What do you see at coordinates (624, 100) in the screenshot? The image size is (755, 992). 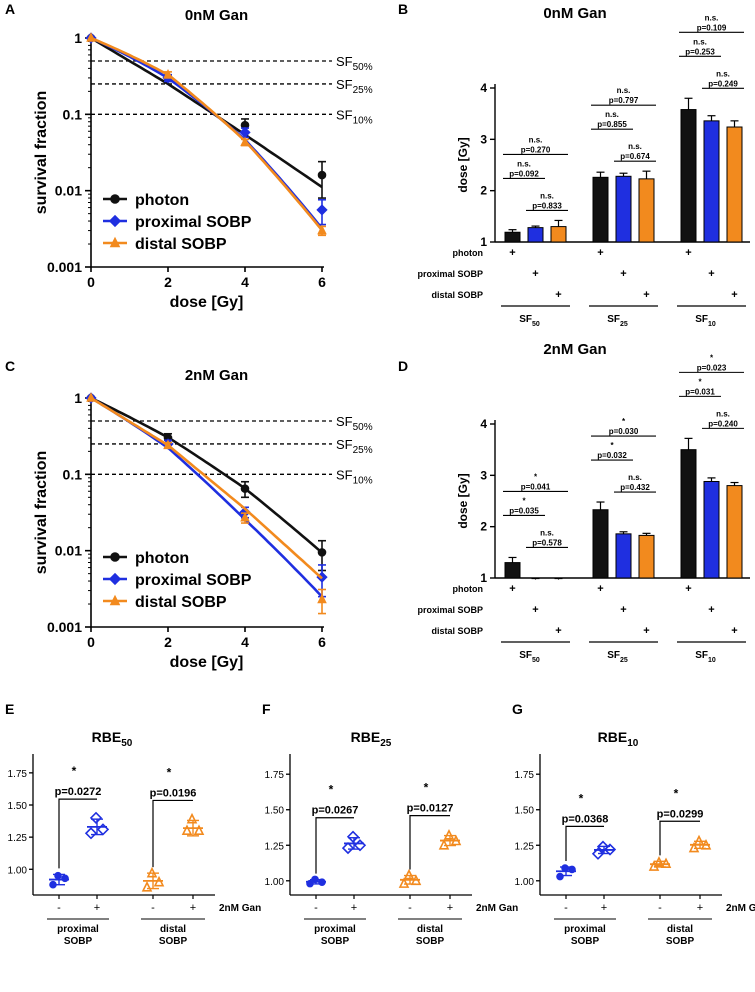 I see `panel-b-sig-pvalue: p=0.797` at bounding box center [624, 100].